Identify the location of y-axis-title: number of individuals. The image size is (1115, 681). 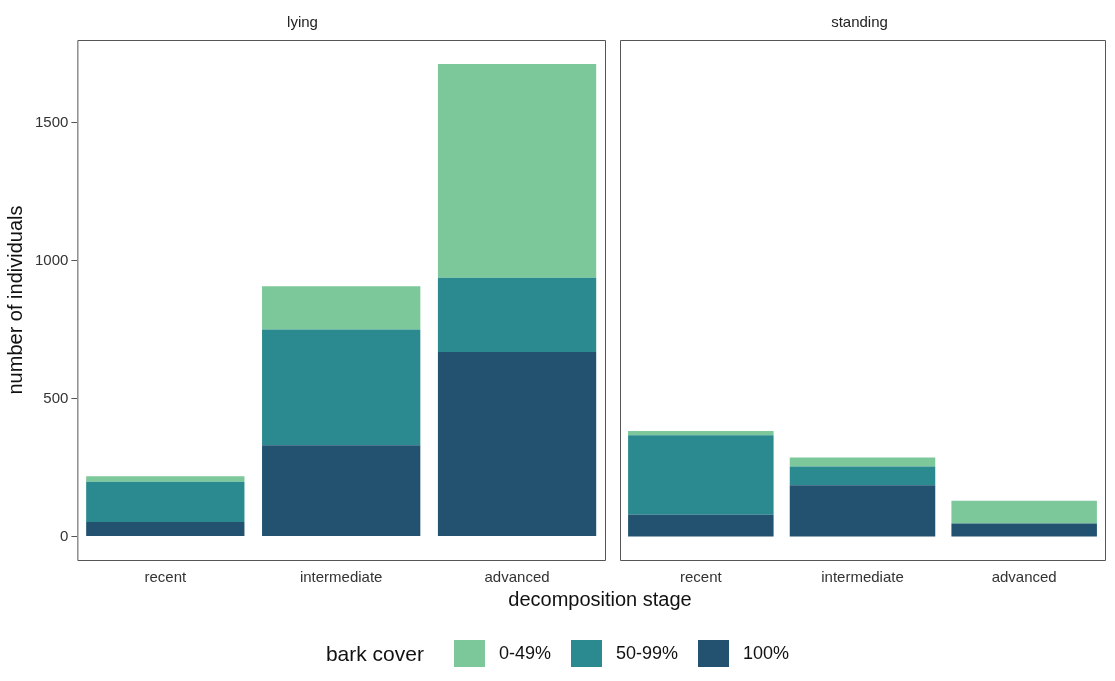
(14, 300).